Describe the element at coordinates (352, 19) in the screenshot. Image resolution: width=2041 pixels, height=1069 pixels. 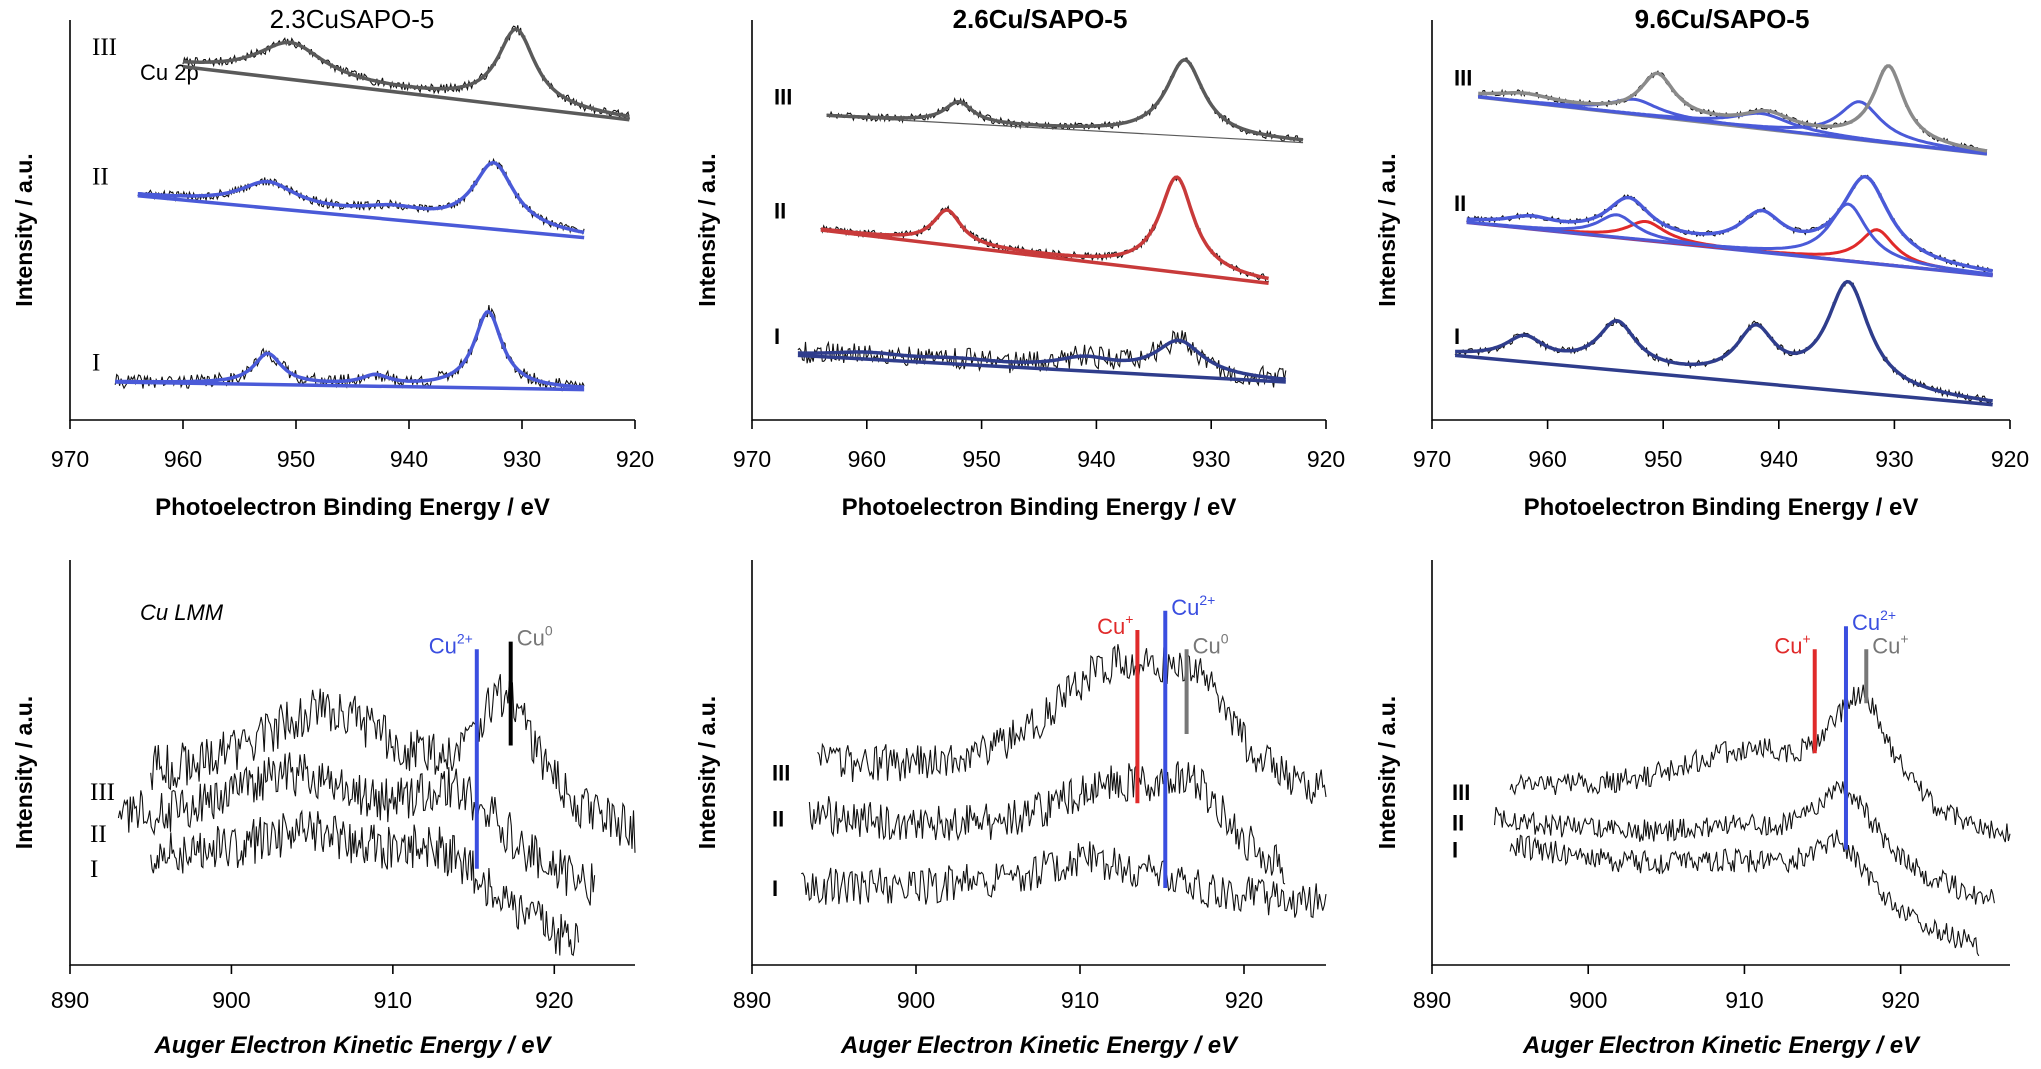
I see `panel-title: 2.3CuSAPO-5` at that location.